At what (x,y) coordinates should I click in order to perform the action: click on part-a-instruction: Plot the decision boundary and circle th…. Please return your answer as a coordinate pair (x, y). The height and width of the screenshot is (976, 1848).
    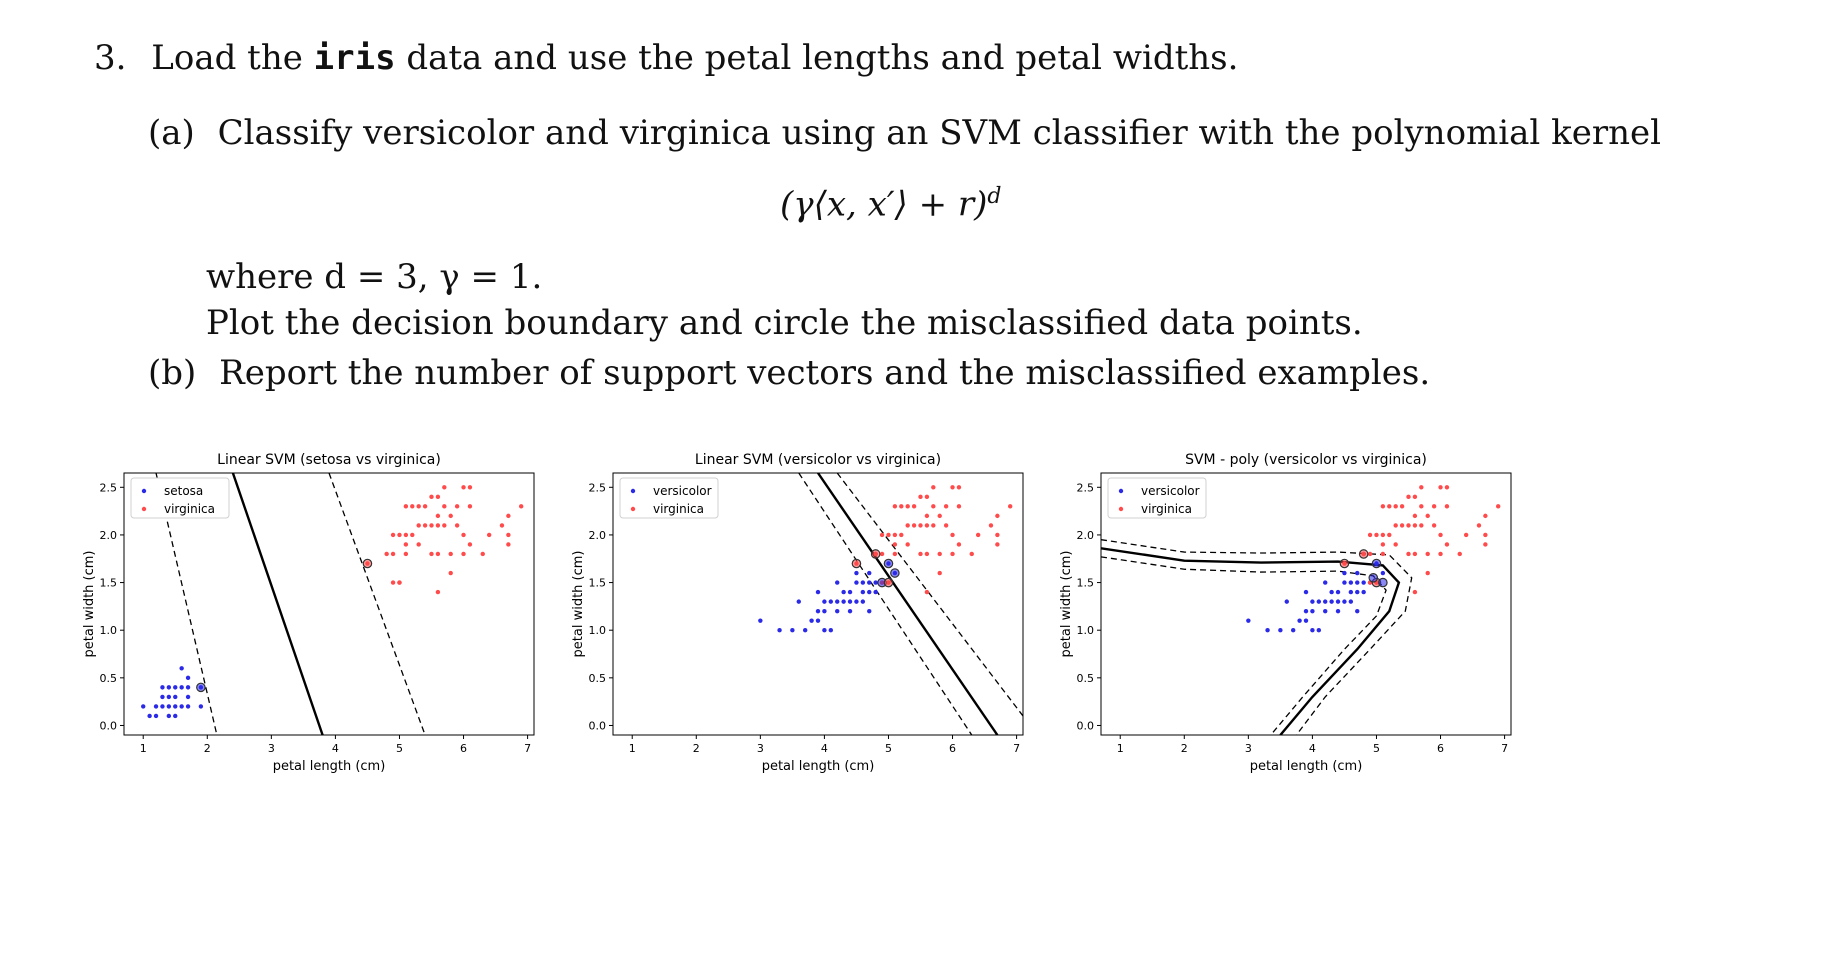
    Looking at the image, I should click on (784, 323).